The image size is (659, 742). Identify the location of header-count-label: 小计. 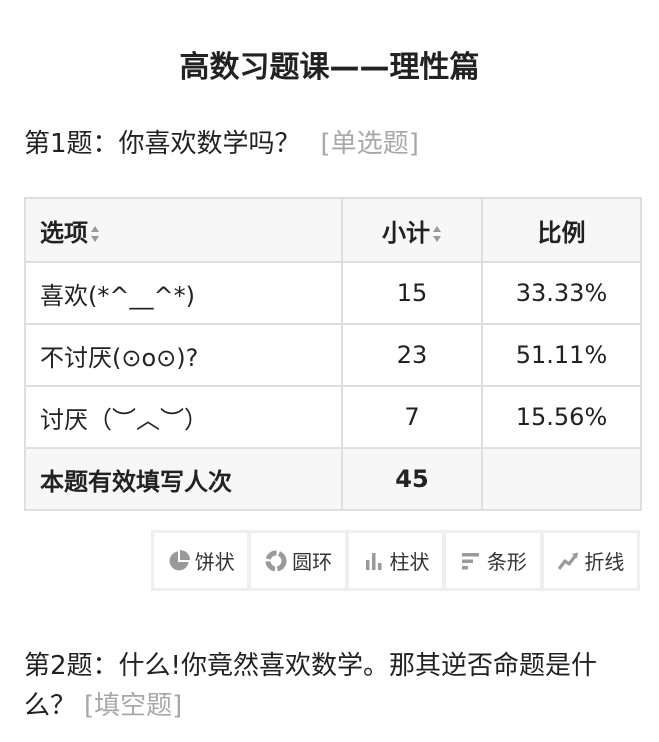
(406, 232).